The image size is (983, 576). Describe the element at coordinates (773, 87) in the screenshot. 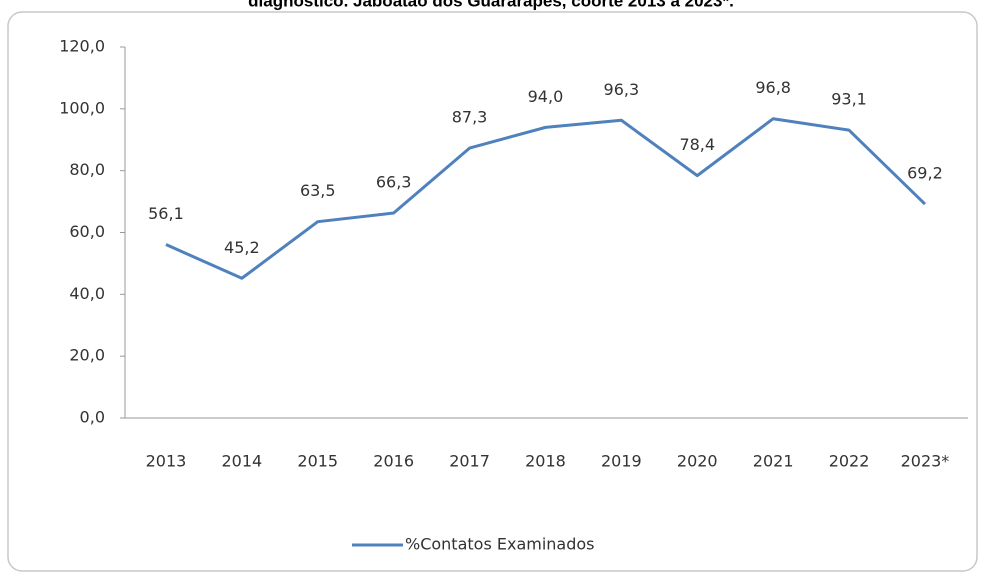

I see `data-label: 96,8` at that location.